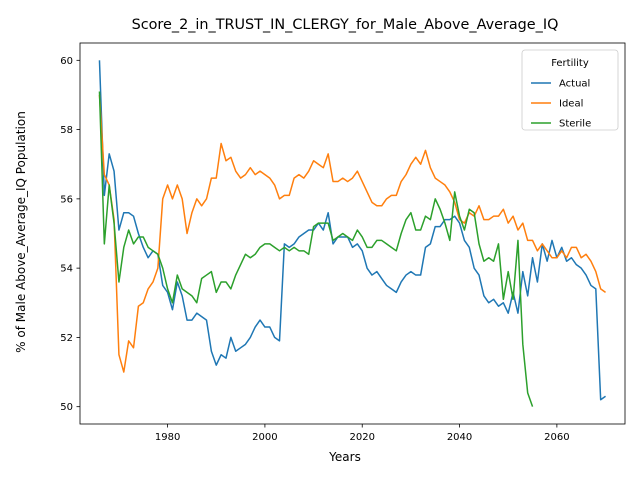 The image size is (640, 480). Describe the element at coordinates (571, 104) in the screenshot. I see `legend-label-ideal: Ideal` at that location.